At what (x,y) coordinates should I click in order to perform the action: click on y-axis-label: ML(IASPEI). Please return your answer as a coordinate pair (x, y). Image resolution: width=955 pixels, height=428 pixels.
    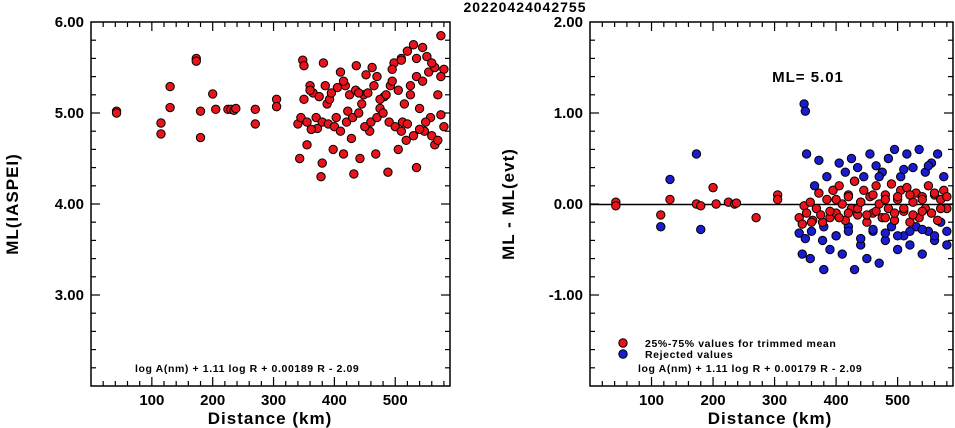
    Looking at the image, I should click on (12, 204).